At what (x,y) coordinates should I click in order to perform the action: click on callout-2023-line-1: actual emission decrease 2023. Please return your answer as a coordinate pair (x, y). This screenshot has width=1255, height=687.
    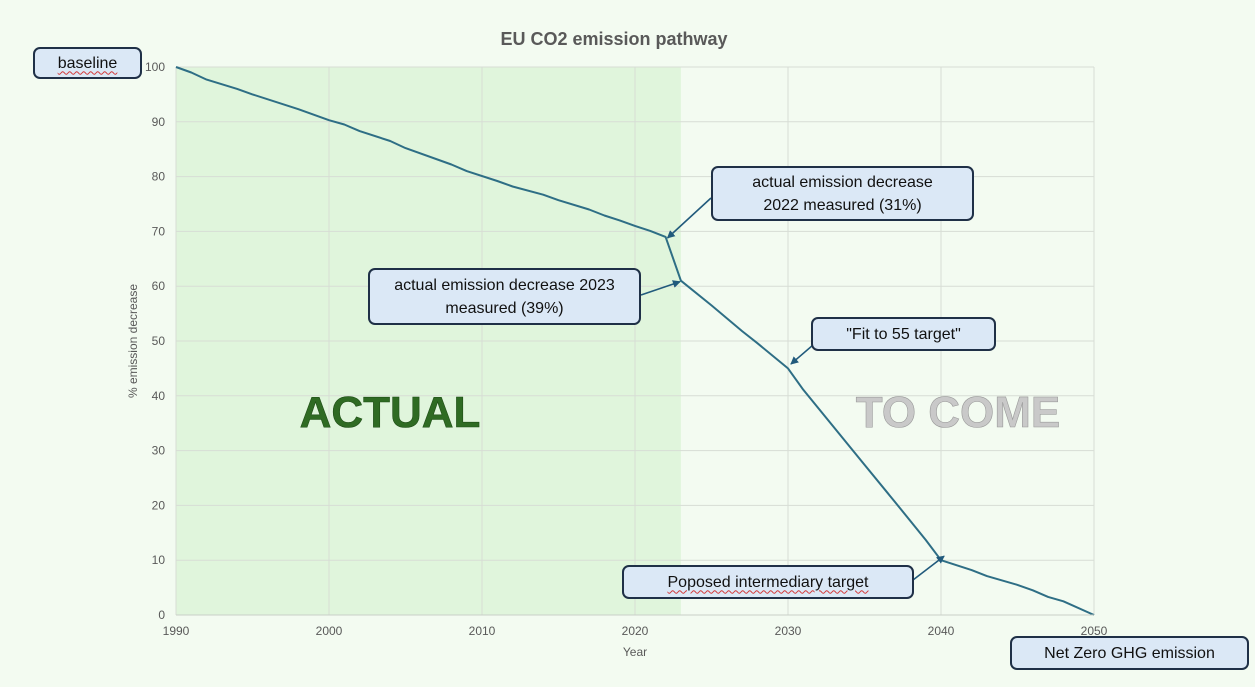
    Looking at the image, I should click on (504, 285).